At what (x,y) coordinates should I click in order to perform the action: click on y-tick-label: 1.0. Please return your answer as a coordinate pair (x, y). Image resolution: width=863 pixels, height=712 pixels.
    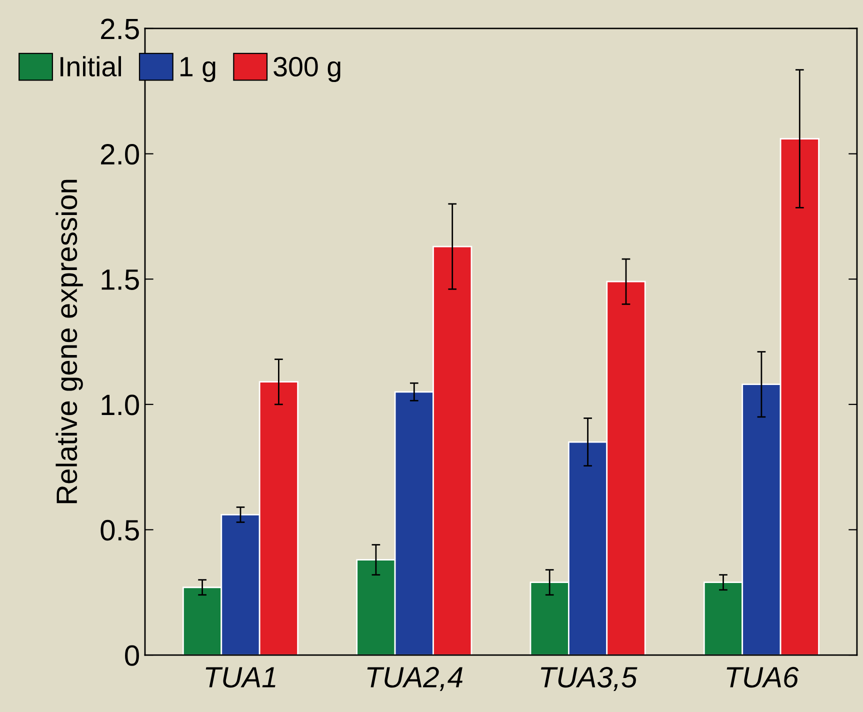
    Looking at the image, I should click on (120, 405).